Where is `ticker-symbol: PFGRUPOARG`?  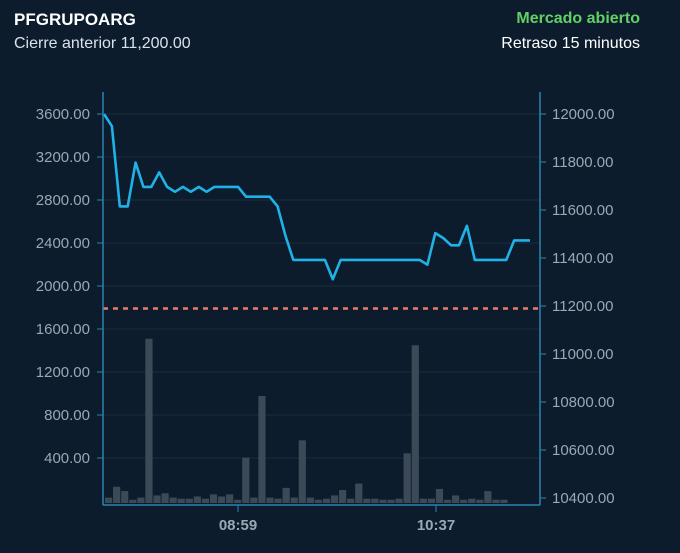
ticker-symbol: PFGRUPOARG is located at coordinates (75, 19).